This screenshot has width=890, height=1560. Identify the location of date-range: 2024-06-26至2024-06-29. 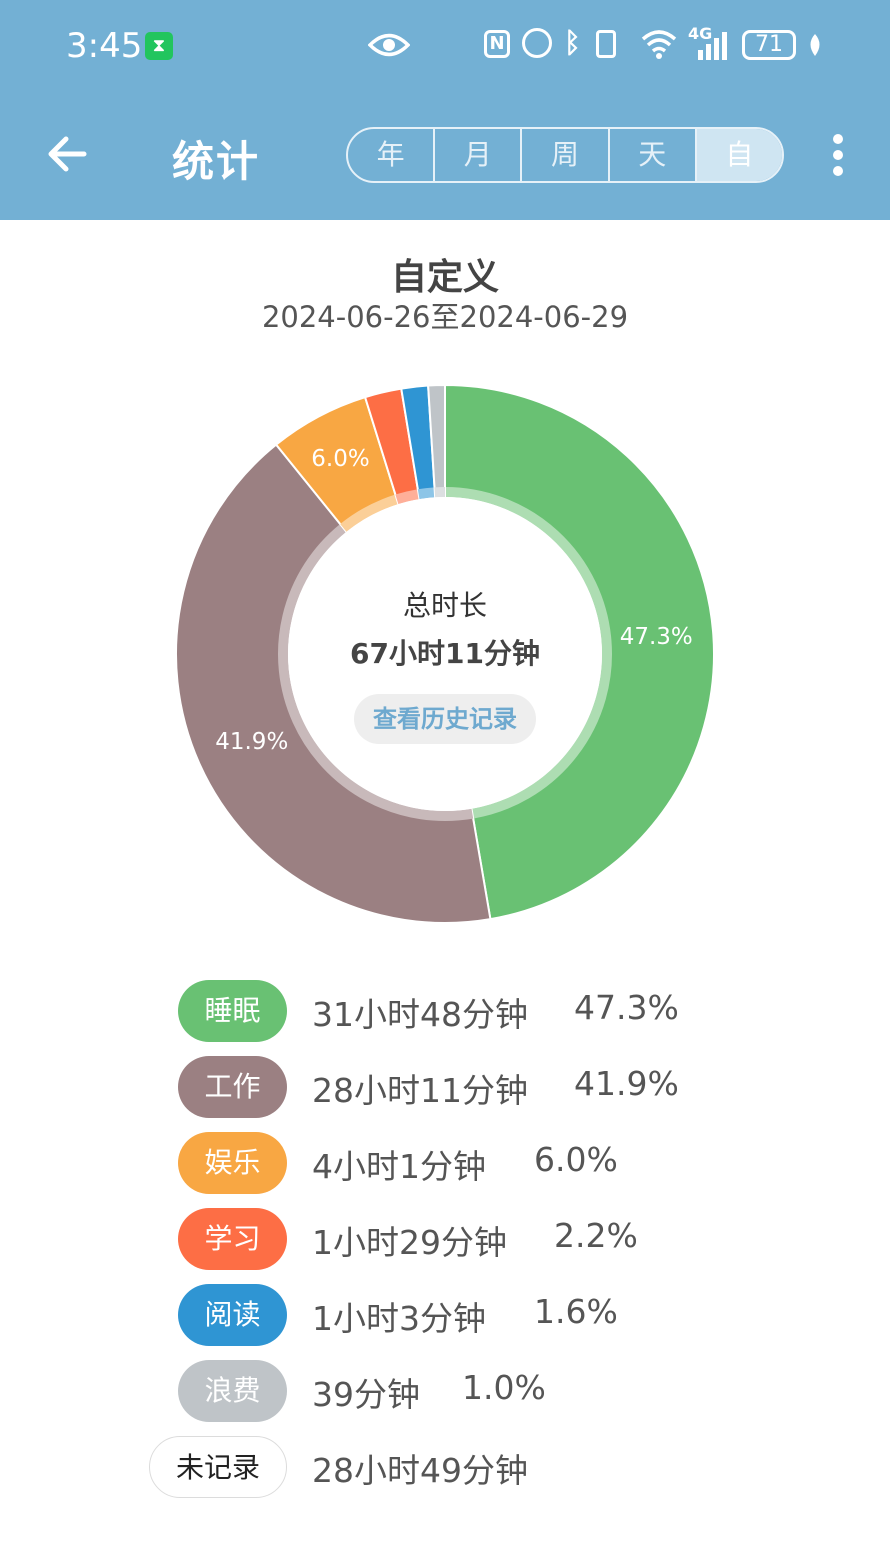
(445, 317).